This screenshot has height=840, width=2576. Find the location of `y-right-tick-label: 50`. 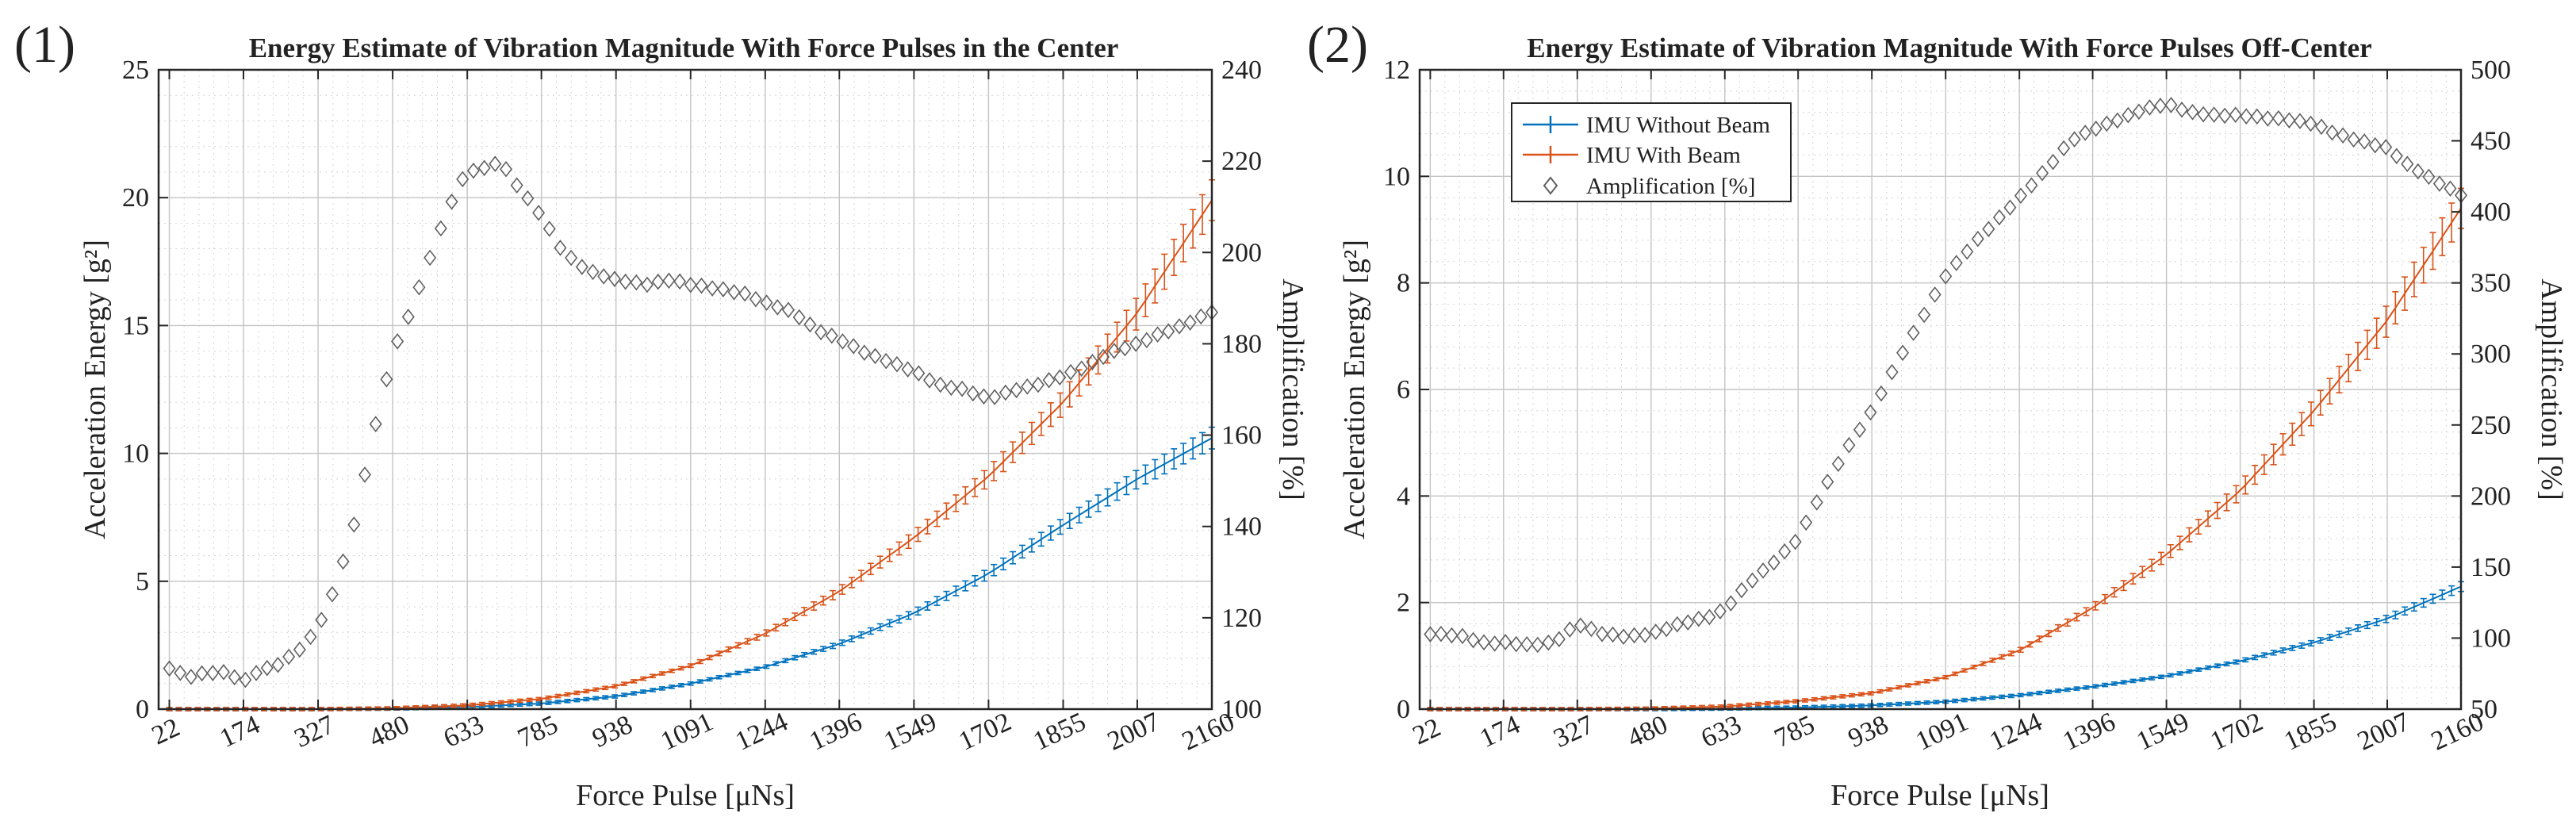

y-right-tick-label: 50 is located at coordinates (2484, 709).